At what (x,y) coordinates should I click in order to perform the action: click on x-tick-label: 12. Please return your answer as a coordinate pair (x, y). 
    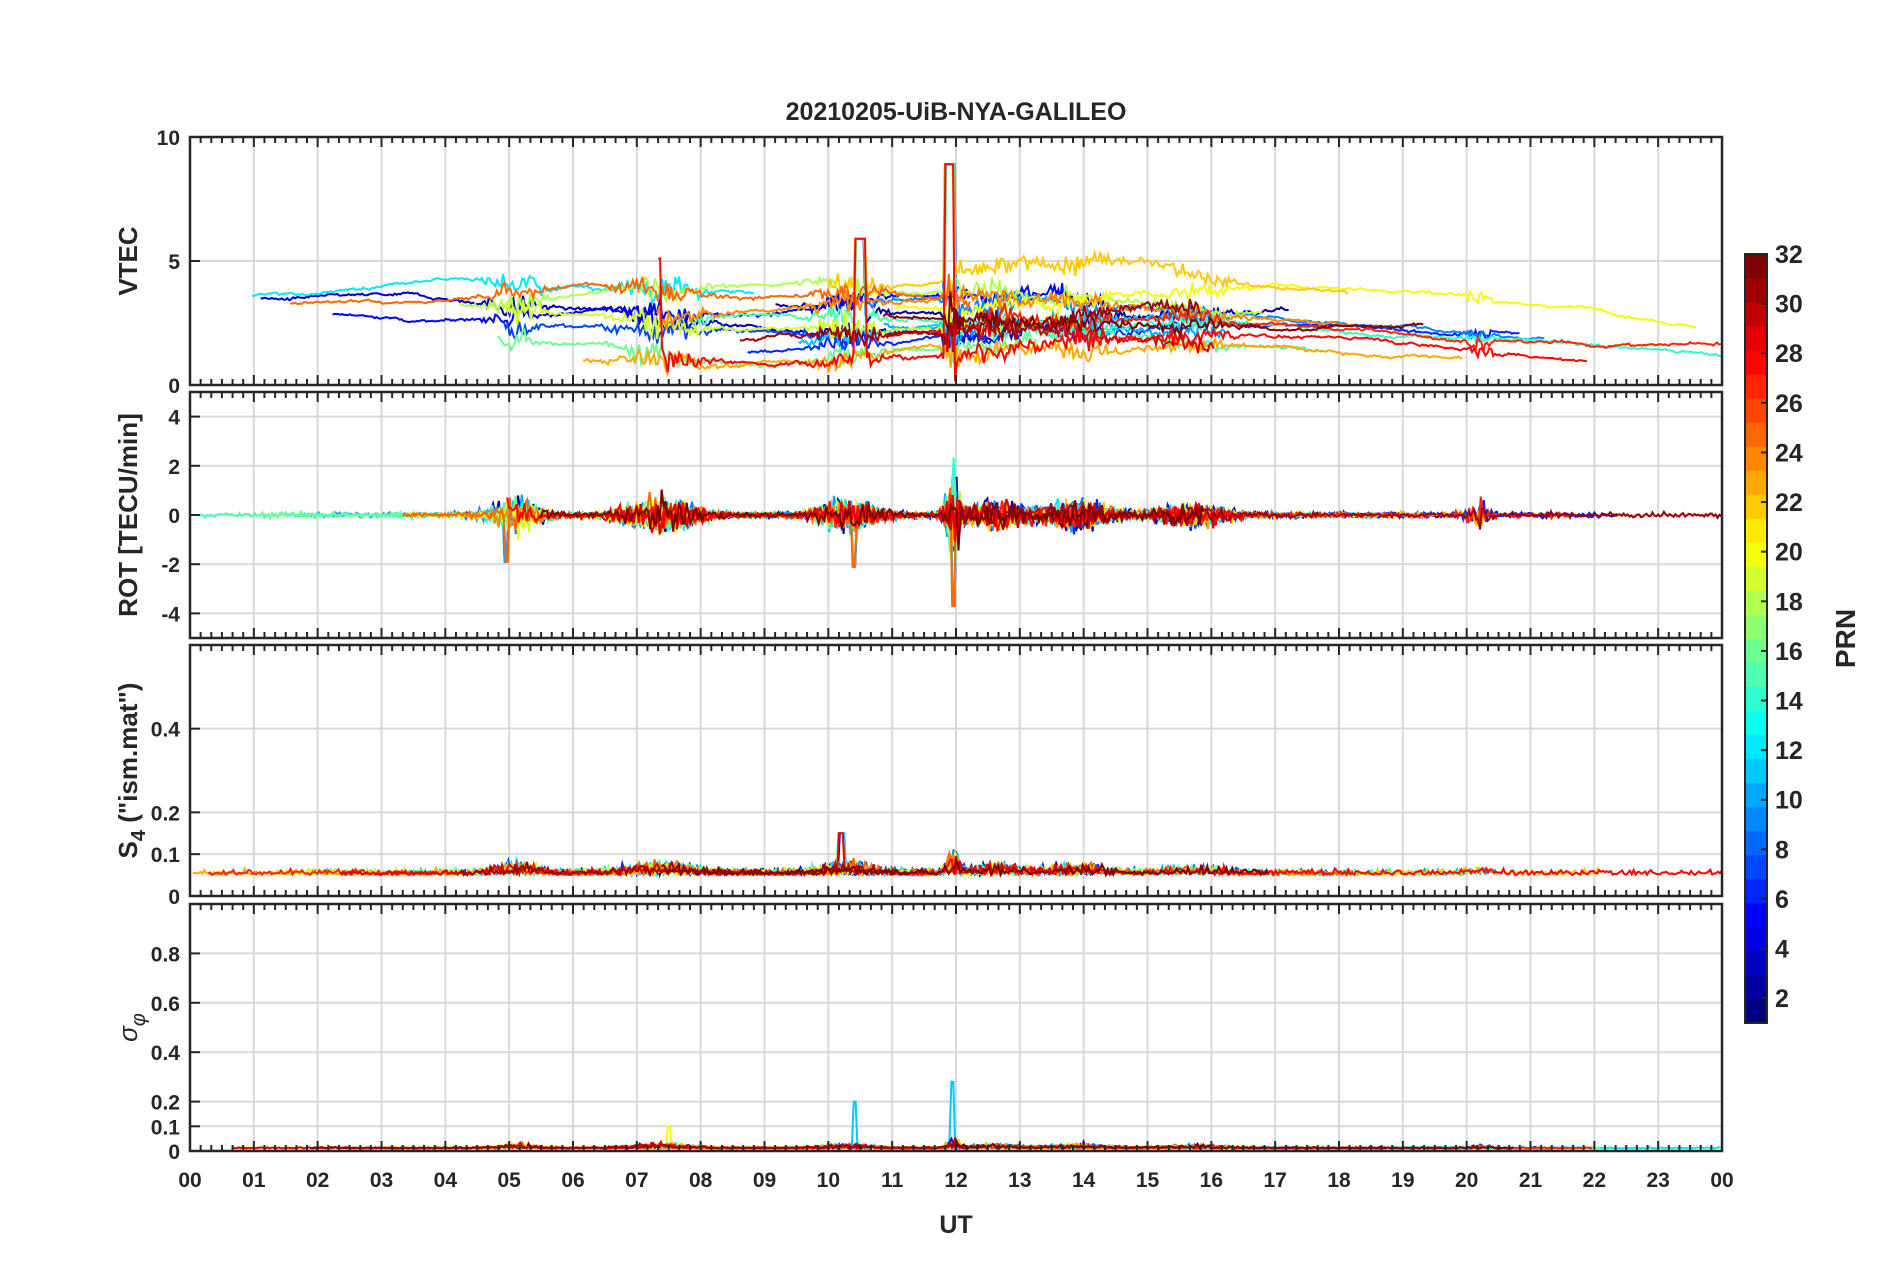
    Looking at the image, I should click on (955, 1180).